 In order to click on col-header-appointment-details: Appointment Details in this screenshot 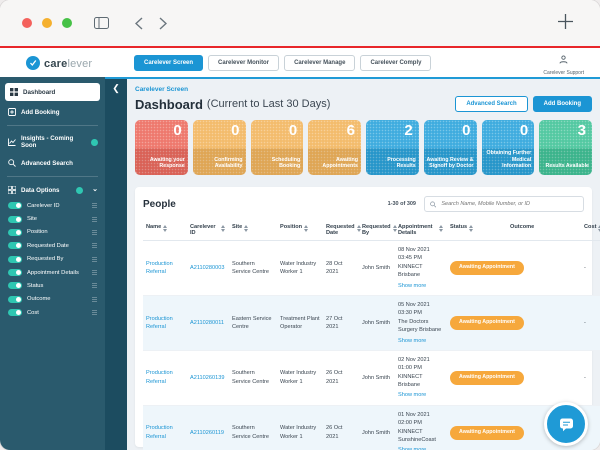, I will do `click(421, 230)`.